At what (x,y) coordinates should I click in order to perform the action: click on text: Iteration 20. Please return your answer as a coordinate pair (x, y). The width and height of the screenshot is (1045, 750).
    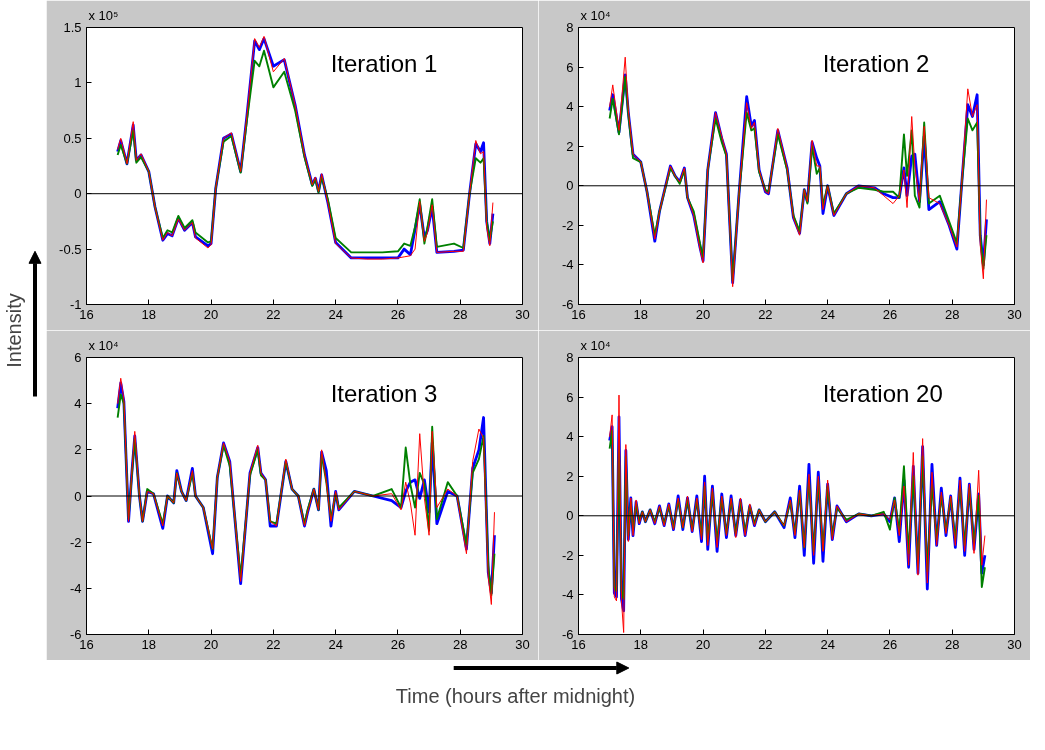
    Looking at the image, I should click on (882, 394).